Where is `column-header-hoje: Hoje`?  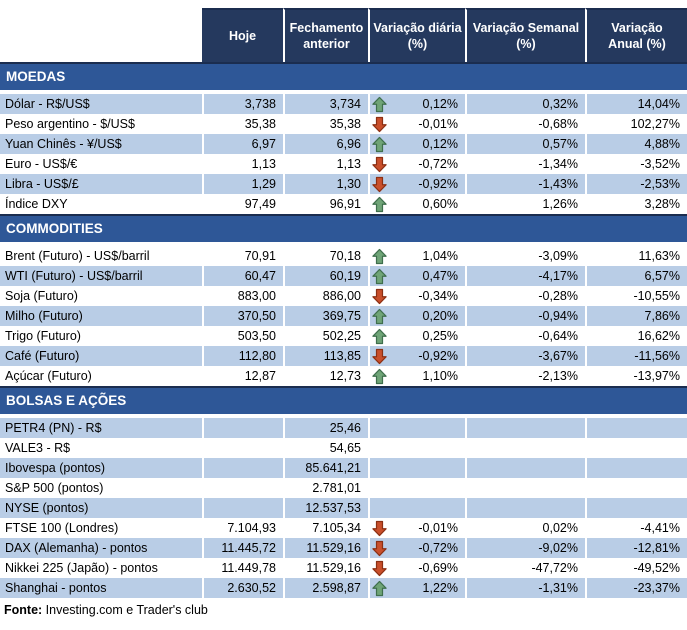
column-header-hoje: Hoje is located at coordinates (242, 35).